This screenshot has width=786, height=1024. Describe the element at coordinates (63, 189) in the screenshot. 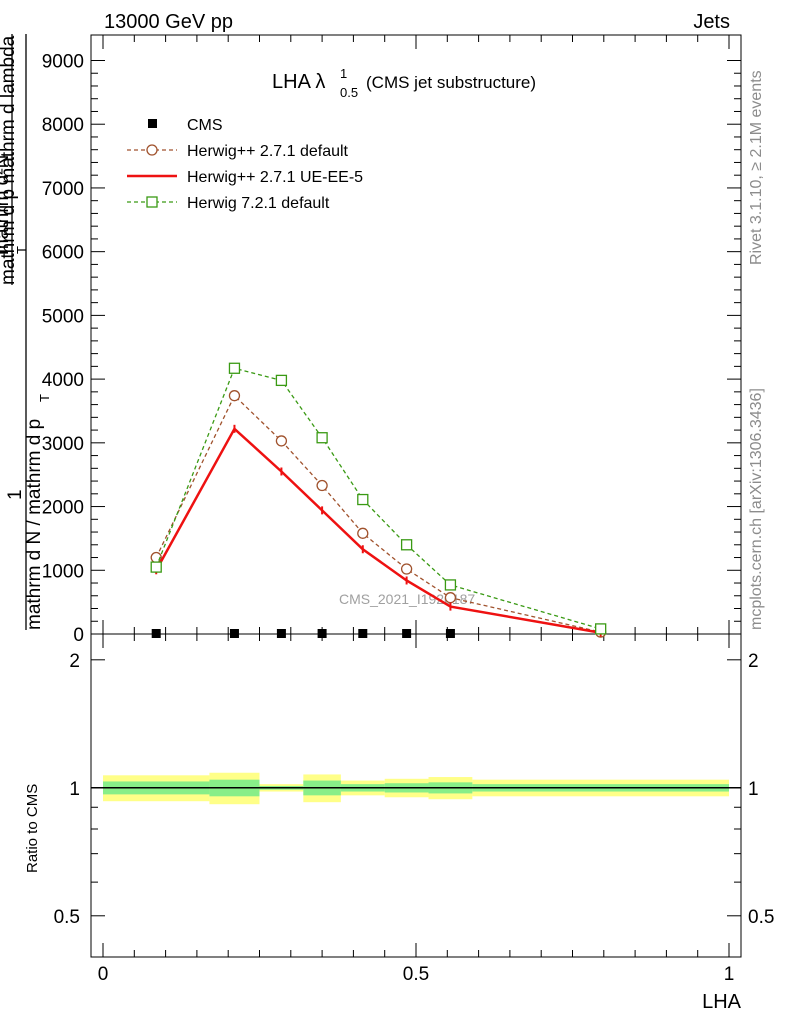

I see `main-y-tick-label: 7000` at that location.